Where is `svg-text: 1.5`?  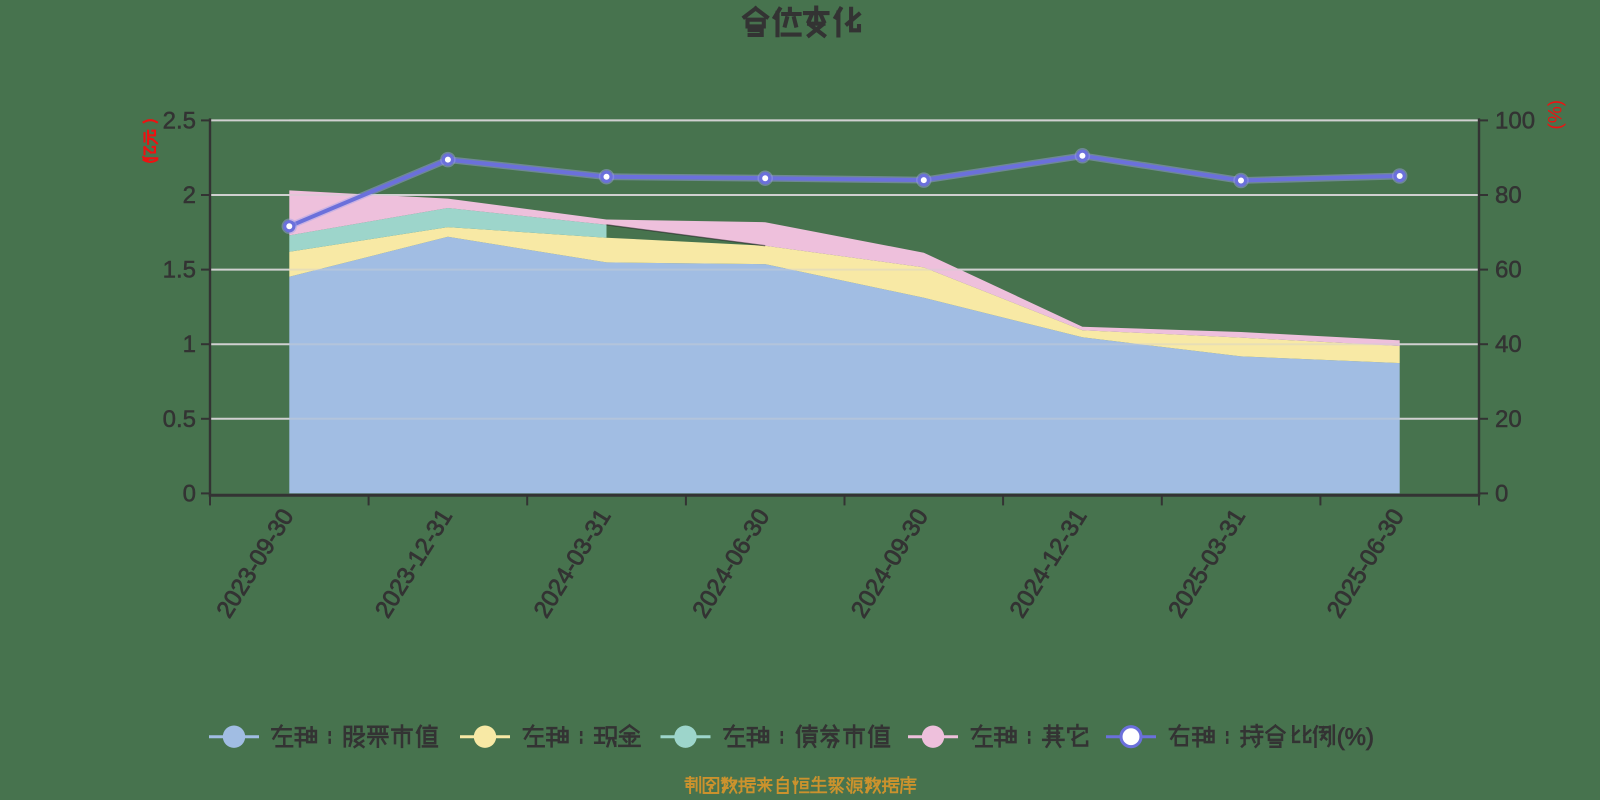 svg-text: 1.5 is located at coordinates (179, 270).